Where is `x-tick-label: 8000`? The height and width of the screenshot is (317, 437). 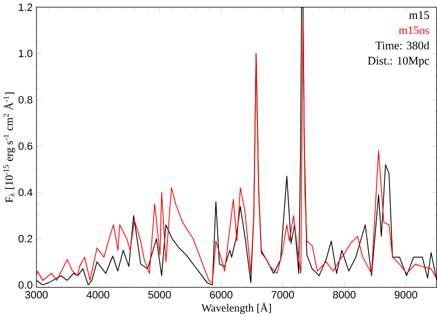
x-tick-label: 8000 is located at coordinates (344, 294).